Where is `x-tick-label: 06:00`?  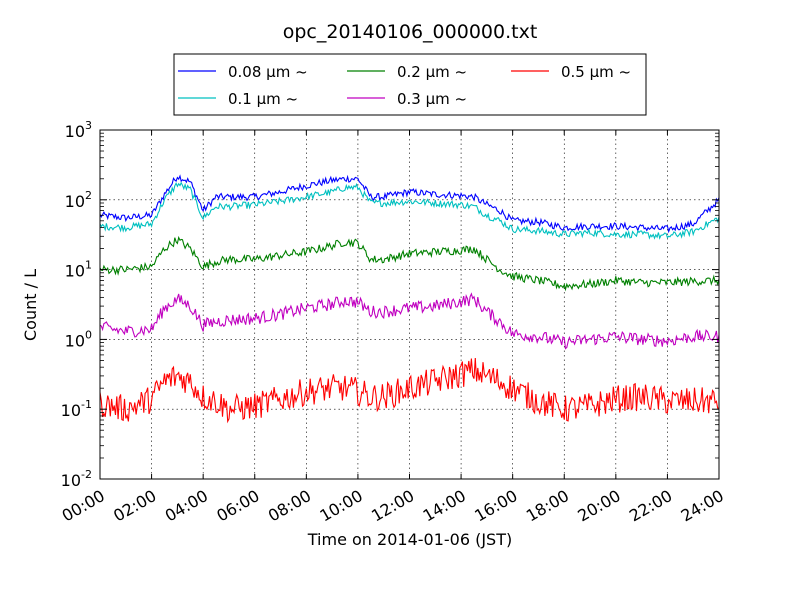 x-tick-label: 06:00 is located at coordinates (237, 506).